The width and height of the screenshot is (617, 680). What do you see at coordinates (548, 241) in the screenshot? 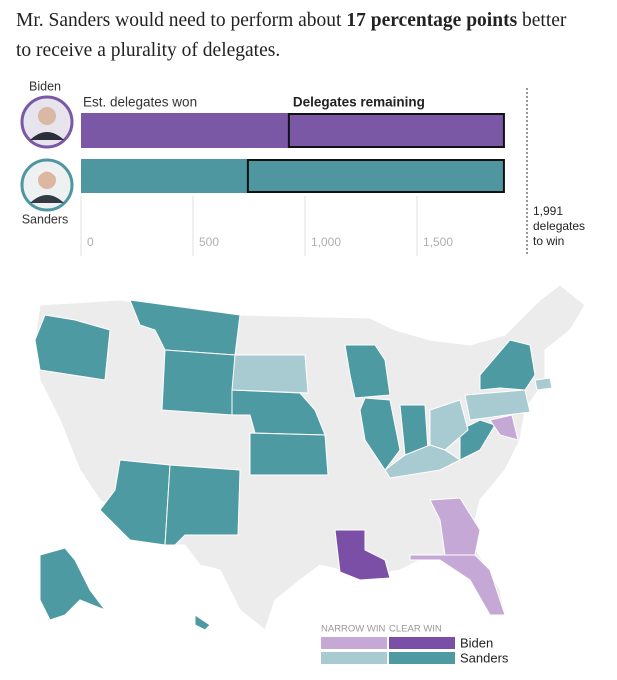
I see `threshold-label: to win` at bounding box center [548, 241].